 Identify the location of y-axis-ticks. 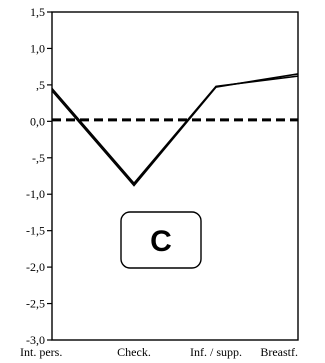
(49, 176).